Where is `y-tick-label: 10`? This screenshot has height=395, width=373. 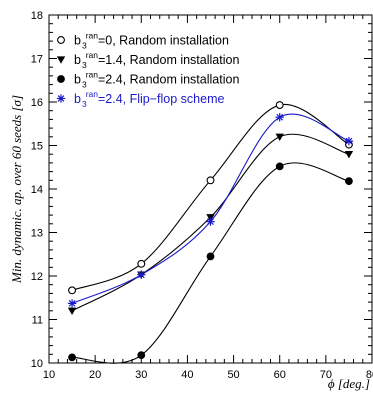
y-tick-label: 10 is located at coordinates (37, 364).